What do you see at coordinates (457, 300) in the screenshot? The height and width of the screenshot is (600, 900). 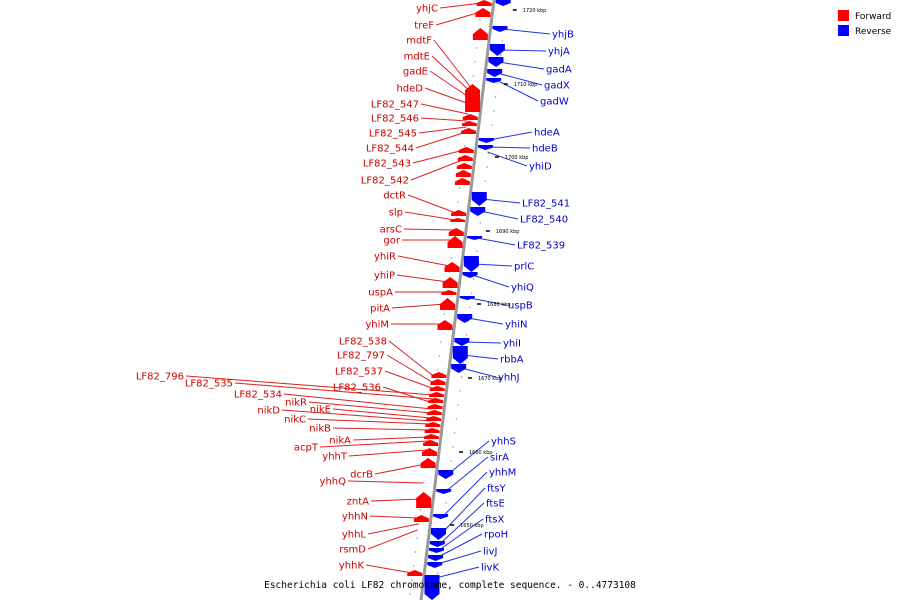 I see `chromosome-backbone` at bounding box center [457, 300].